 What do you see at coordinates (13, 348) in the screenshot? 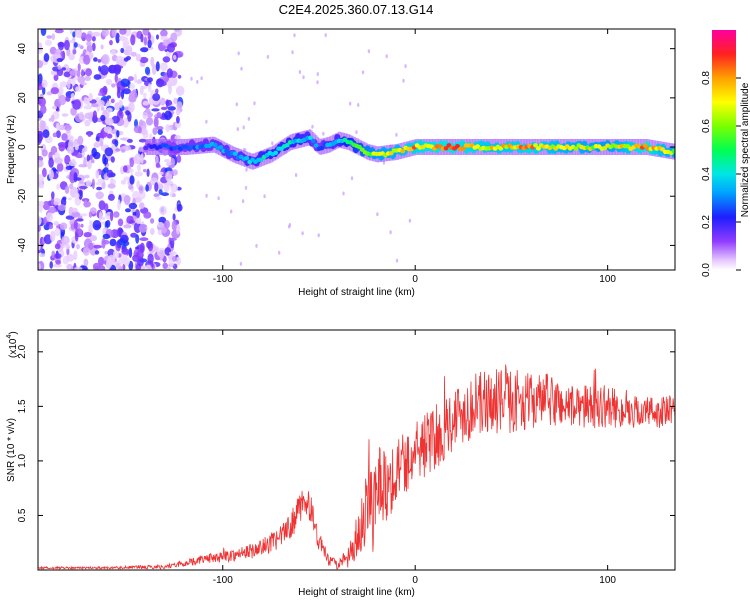
I see `snr-scale-base: (x10` at bounding box center [13, 348].